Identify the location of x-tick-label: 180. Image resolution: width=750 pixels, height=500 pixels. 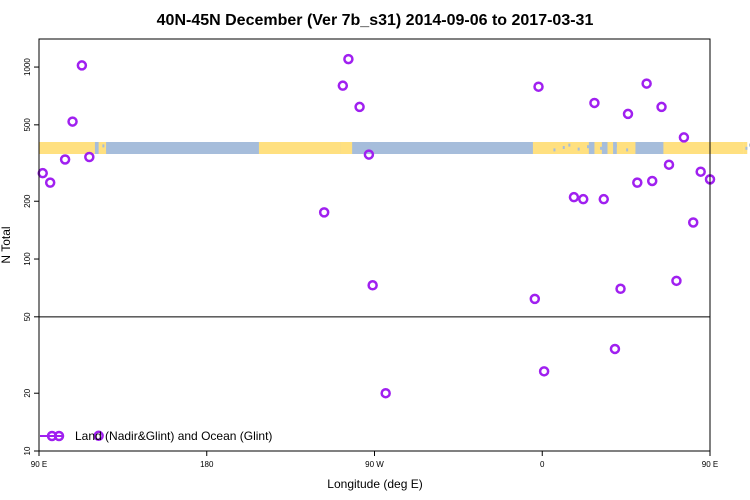
(207, 464).